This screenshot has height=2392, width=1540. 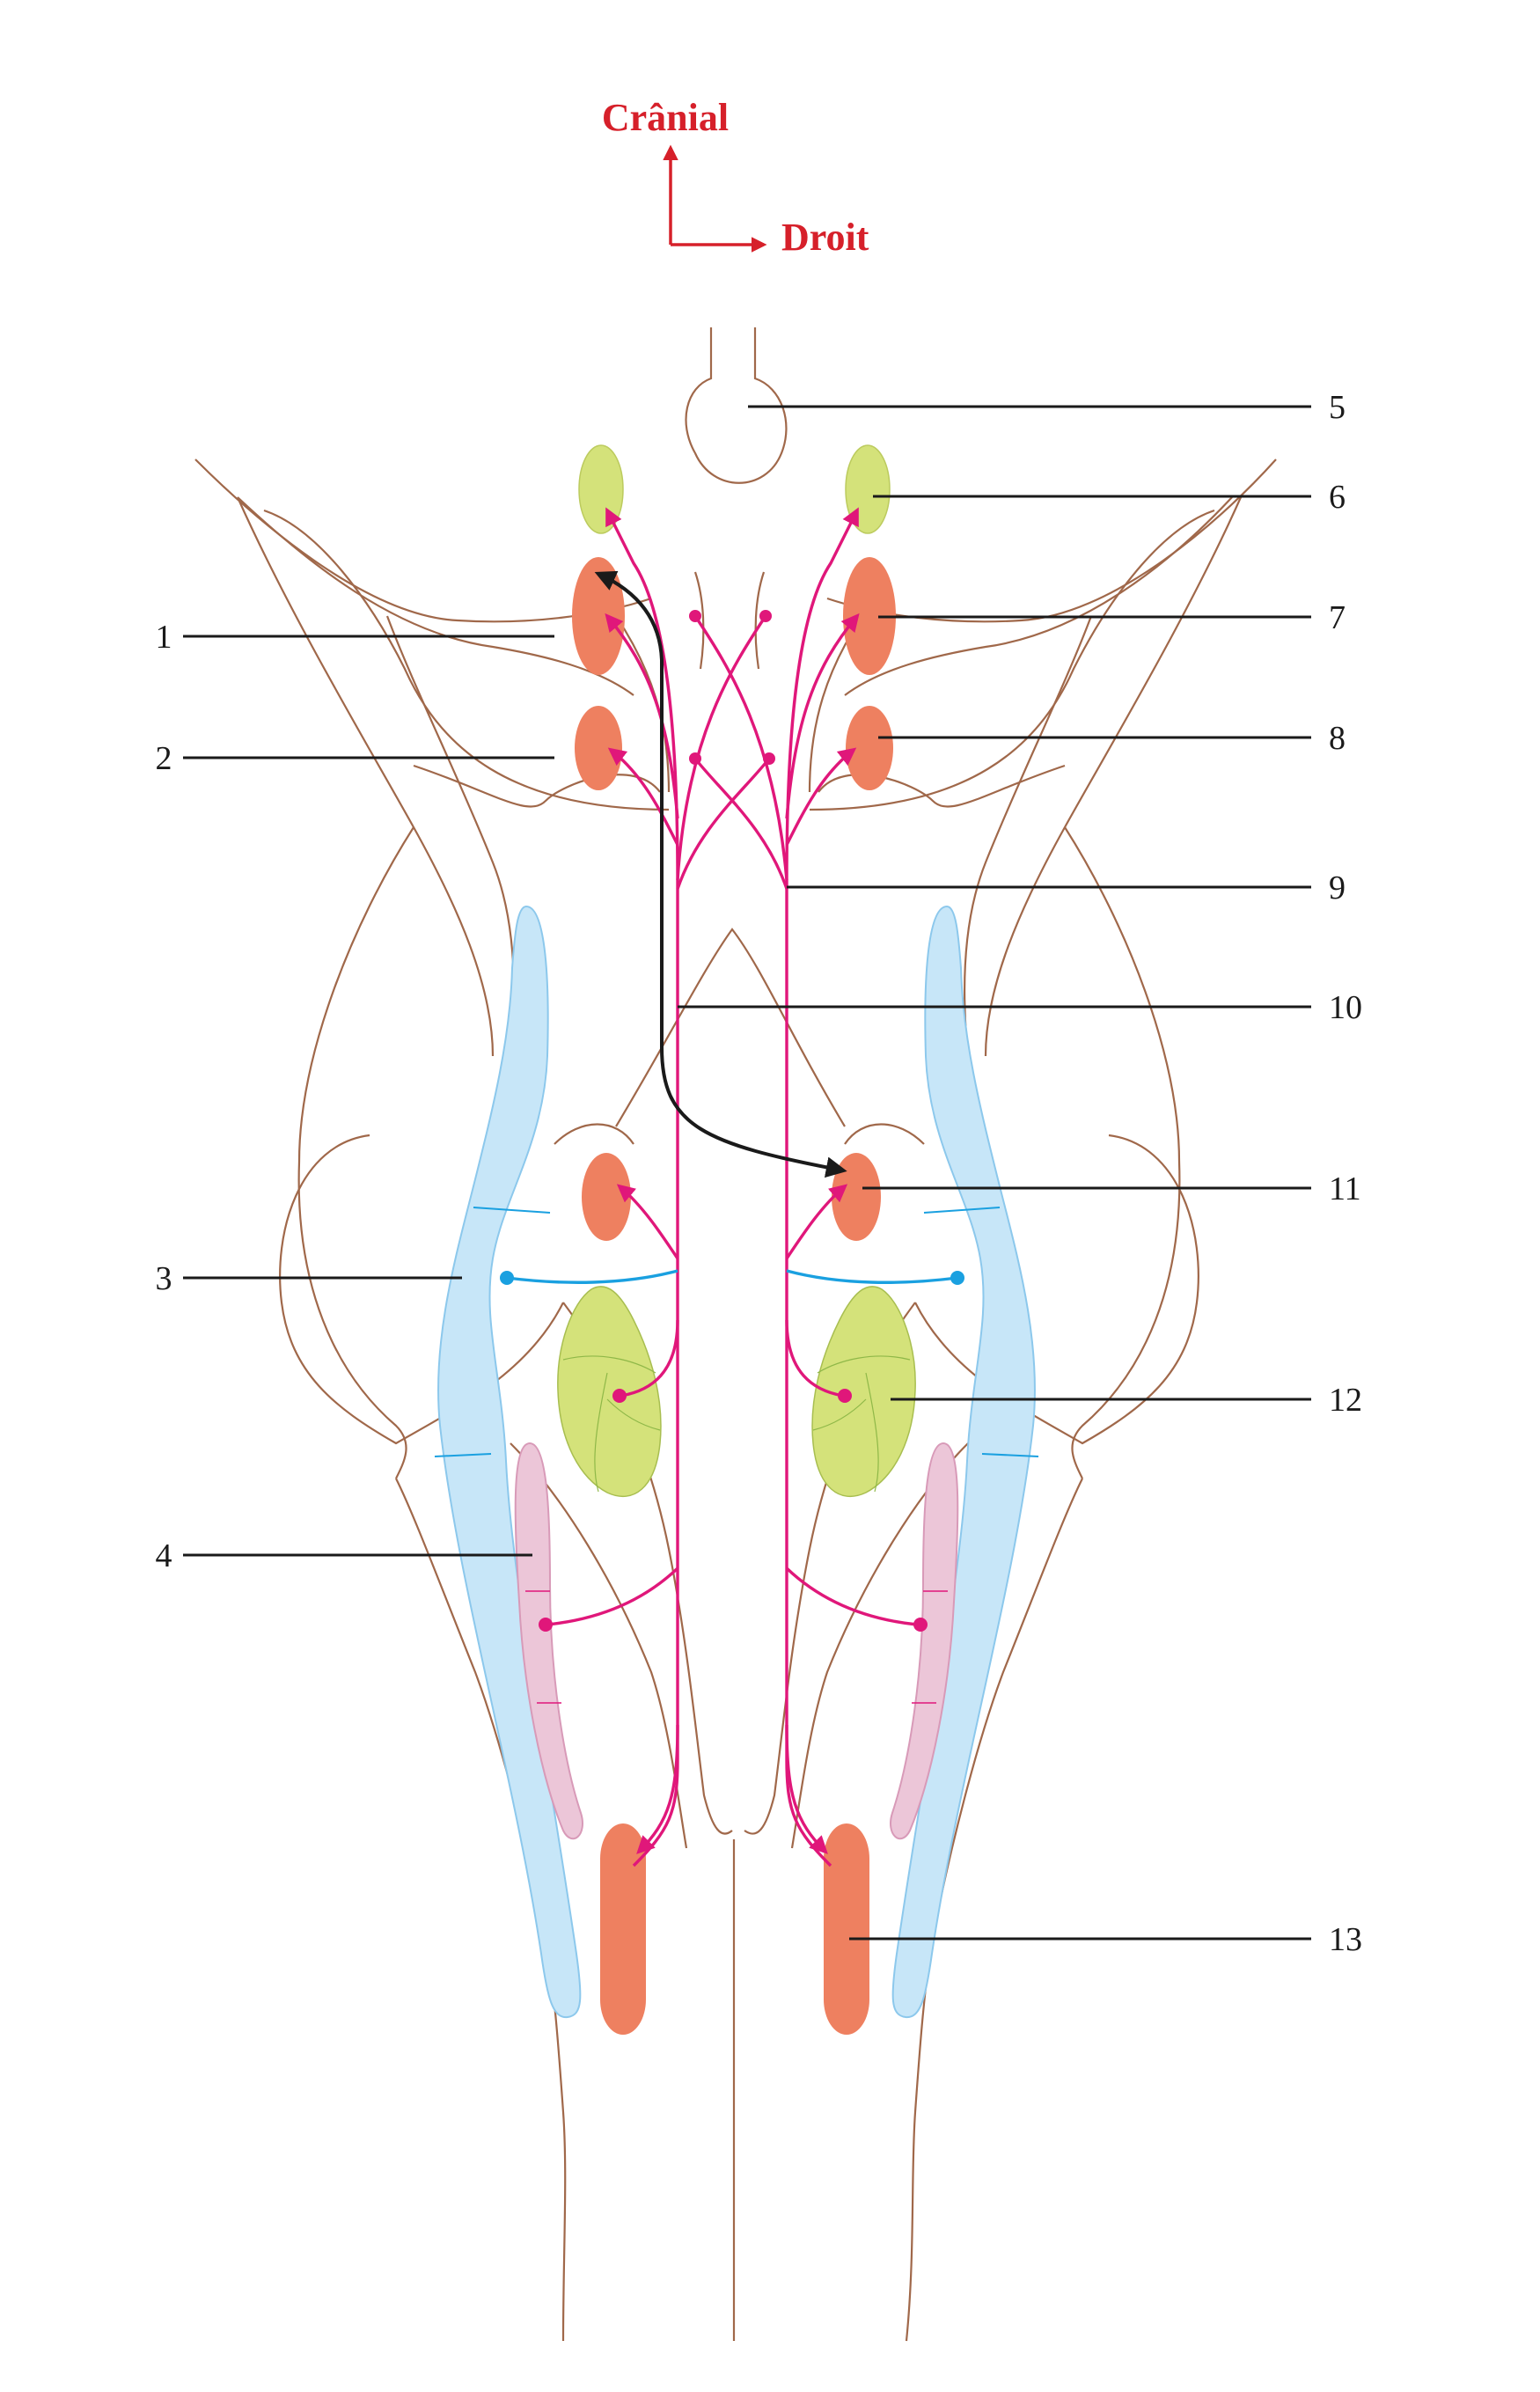 I want to click on left-lateral-contour, so click(x=366, y=776).